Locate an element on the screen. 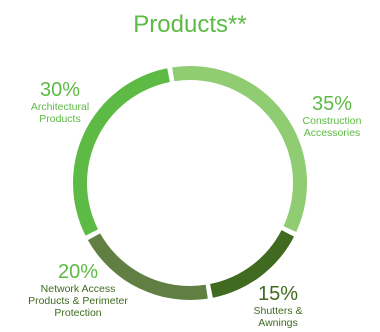  slice-category-label: Shutters & is located at coordinates (277, 311).